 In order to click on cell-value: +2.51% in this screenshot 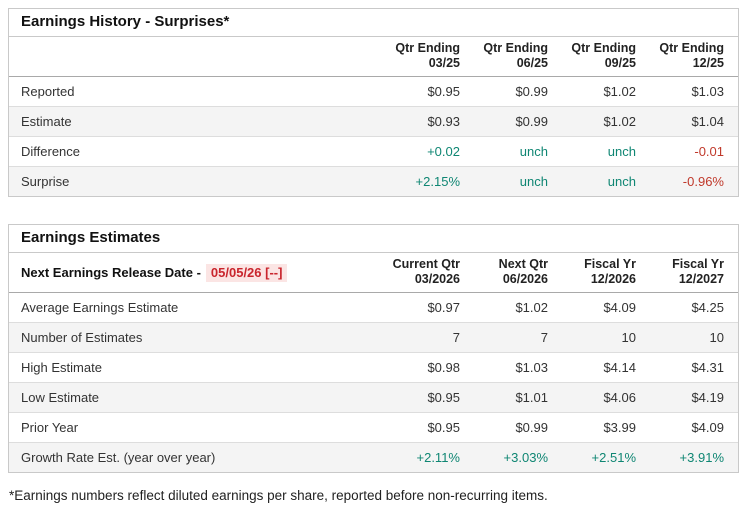, I will do `click(613, 457)`.